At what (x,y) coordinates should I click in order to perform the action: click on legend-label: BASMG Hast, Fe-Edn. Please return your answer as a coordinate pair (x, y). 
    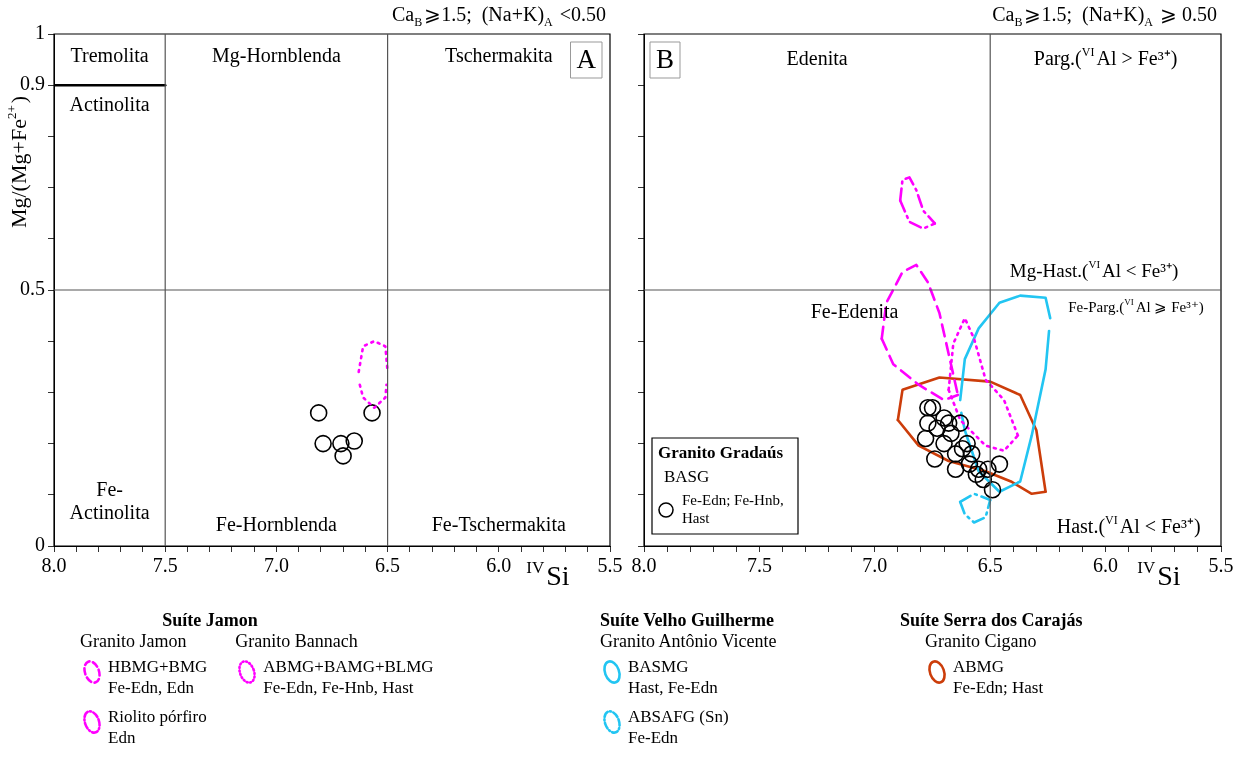
    Looking at the image, I should click on (673, 677).